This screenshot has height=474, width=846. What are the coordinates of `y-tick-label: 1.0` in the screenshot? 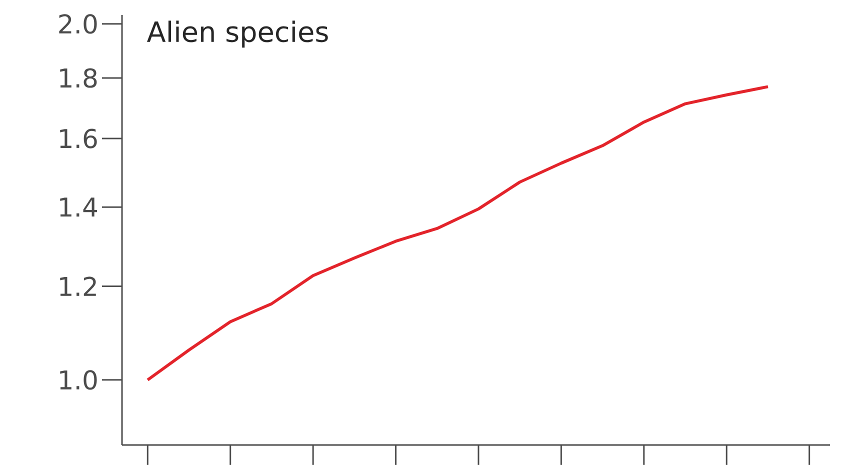 It's located at (78, 380).